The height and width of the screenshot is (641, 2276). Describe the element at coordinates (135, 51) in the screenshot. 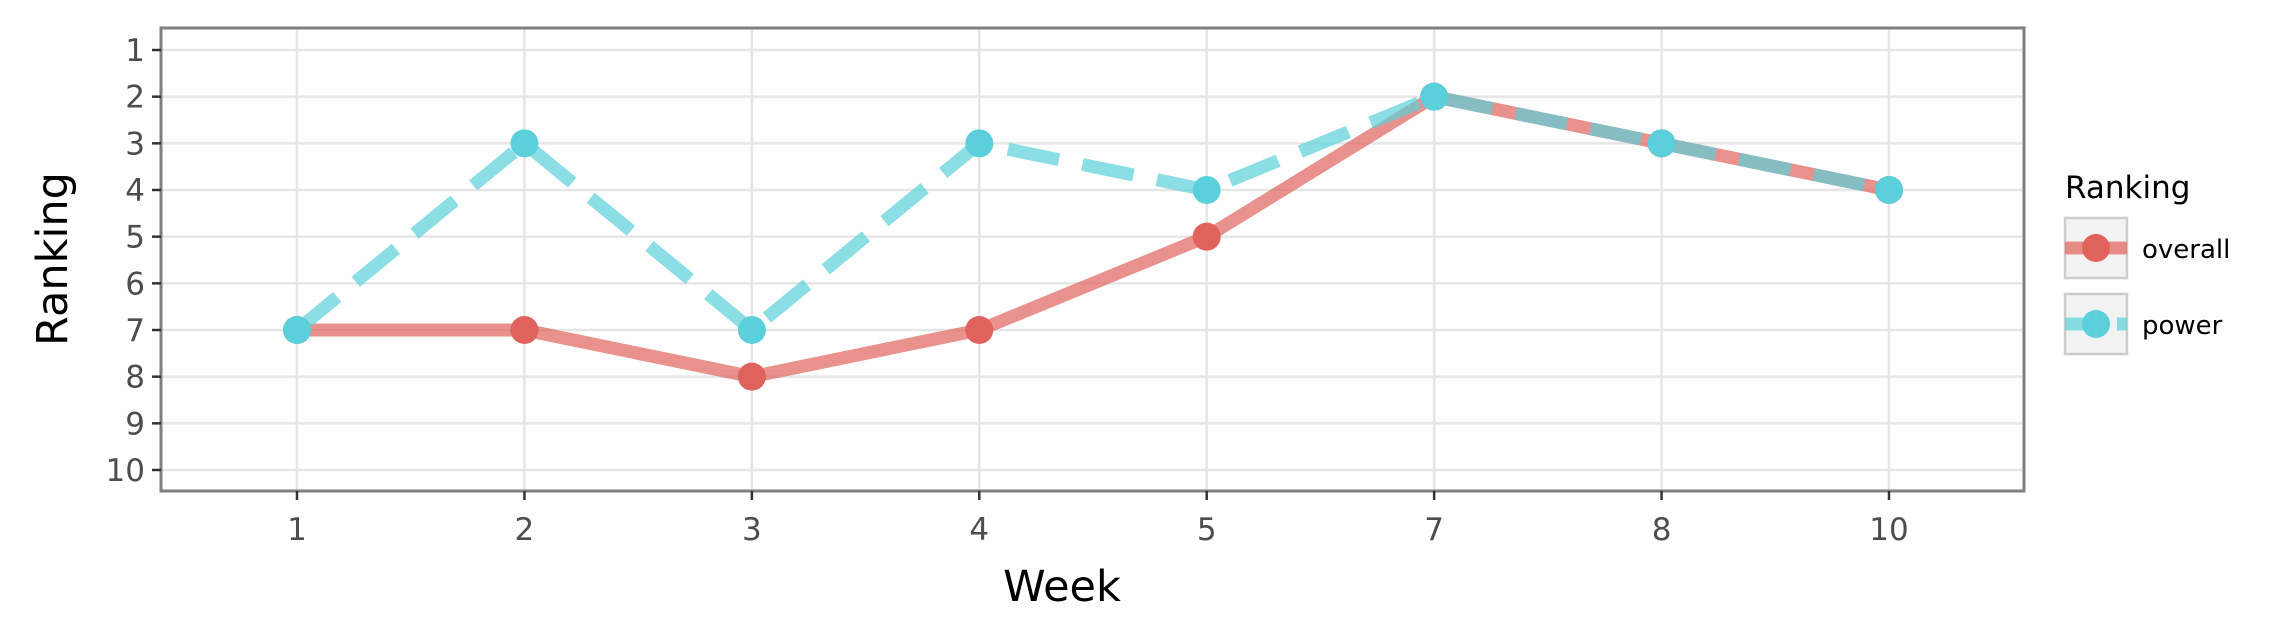

I see `y-tick-label: 1` at that location.